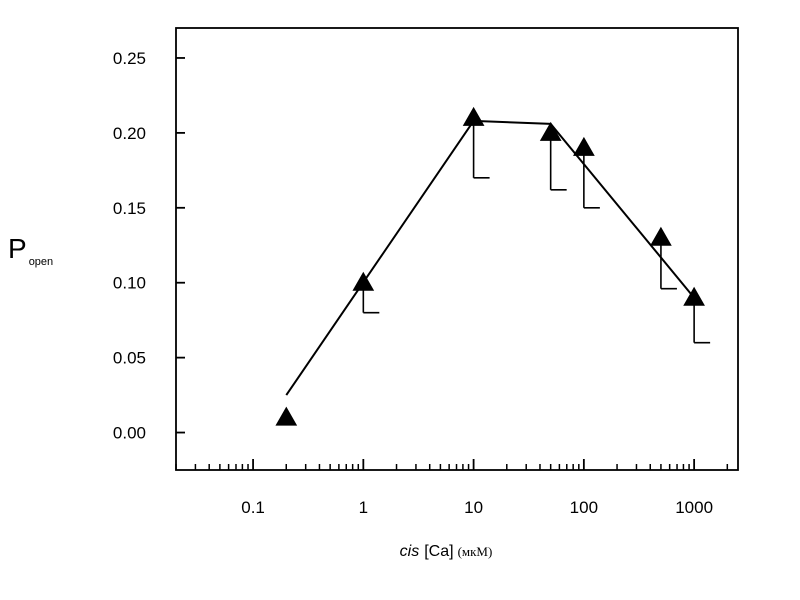 The height and width of the screenshot is (600, 800). I want to click on x-axis-ticks: 0.1 1 10 100 1000, so click(477, 488).